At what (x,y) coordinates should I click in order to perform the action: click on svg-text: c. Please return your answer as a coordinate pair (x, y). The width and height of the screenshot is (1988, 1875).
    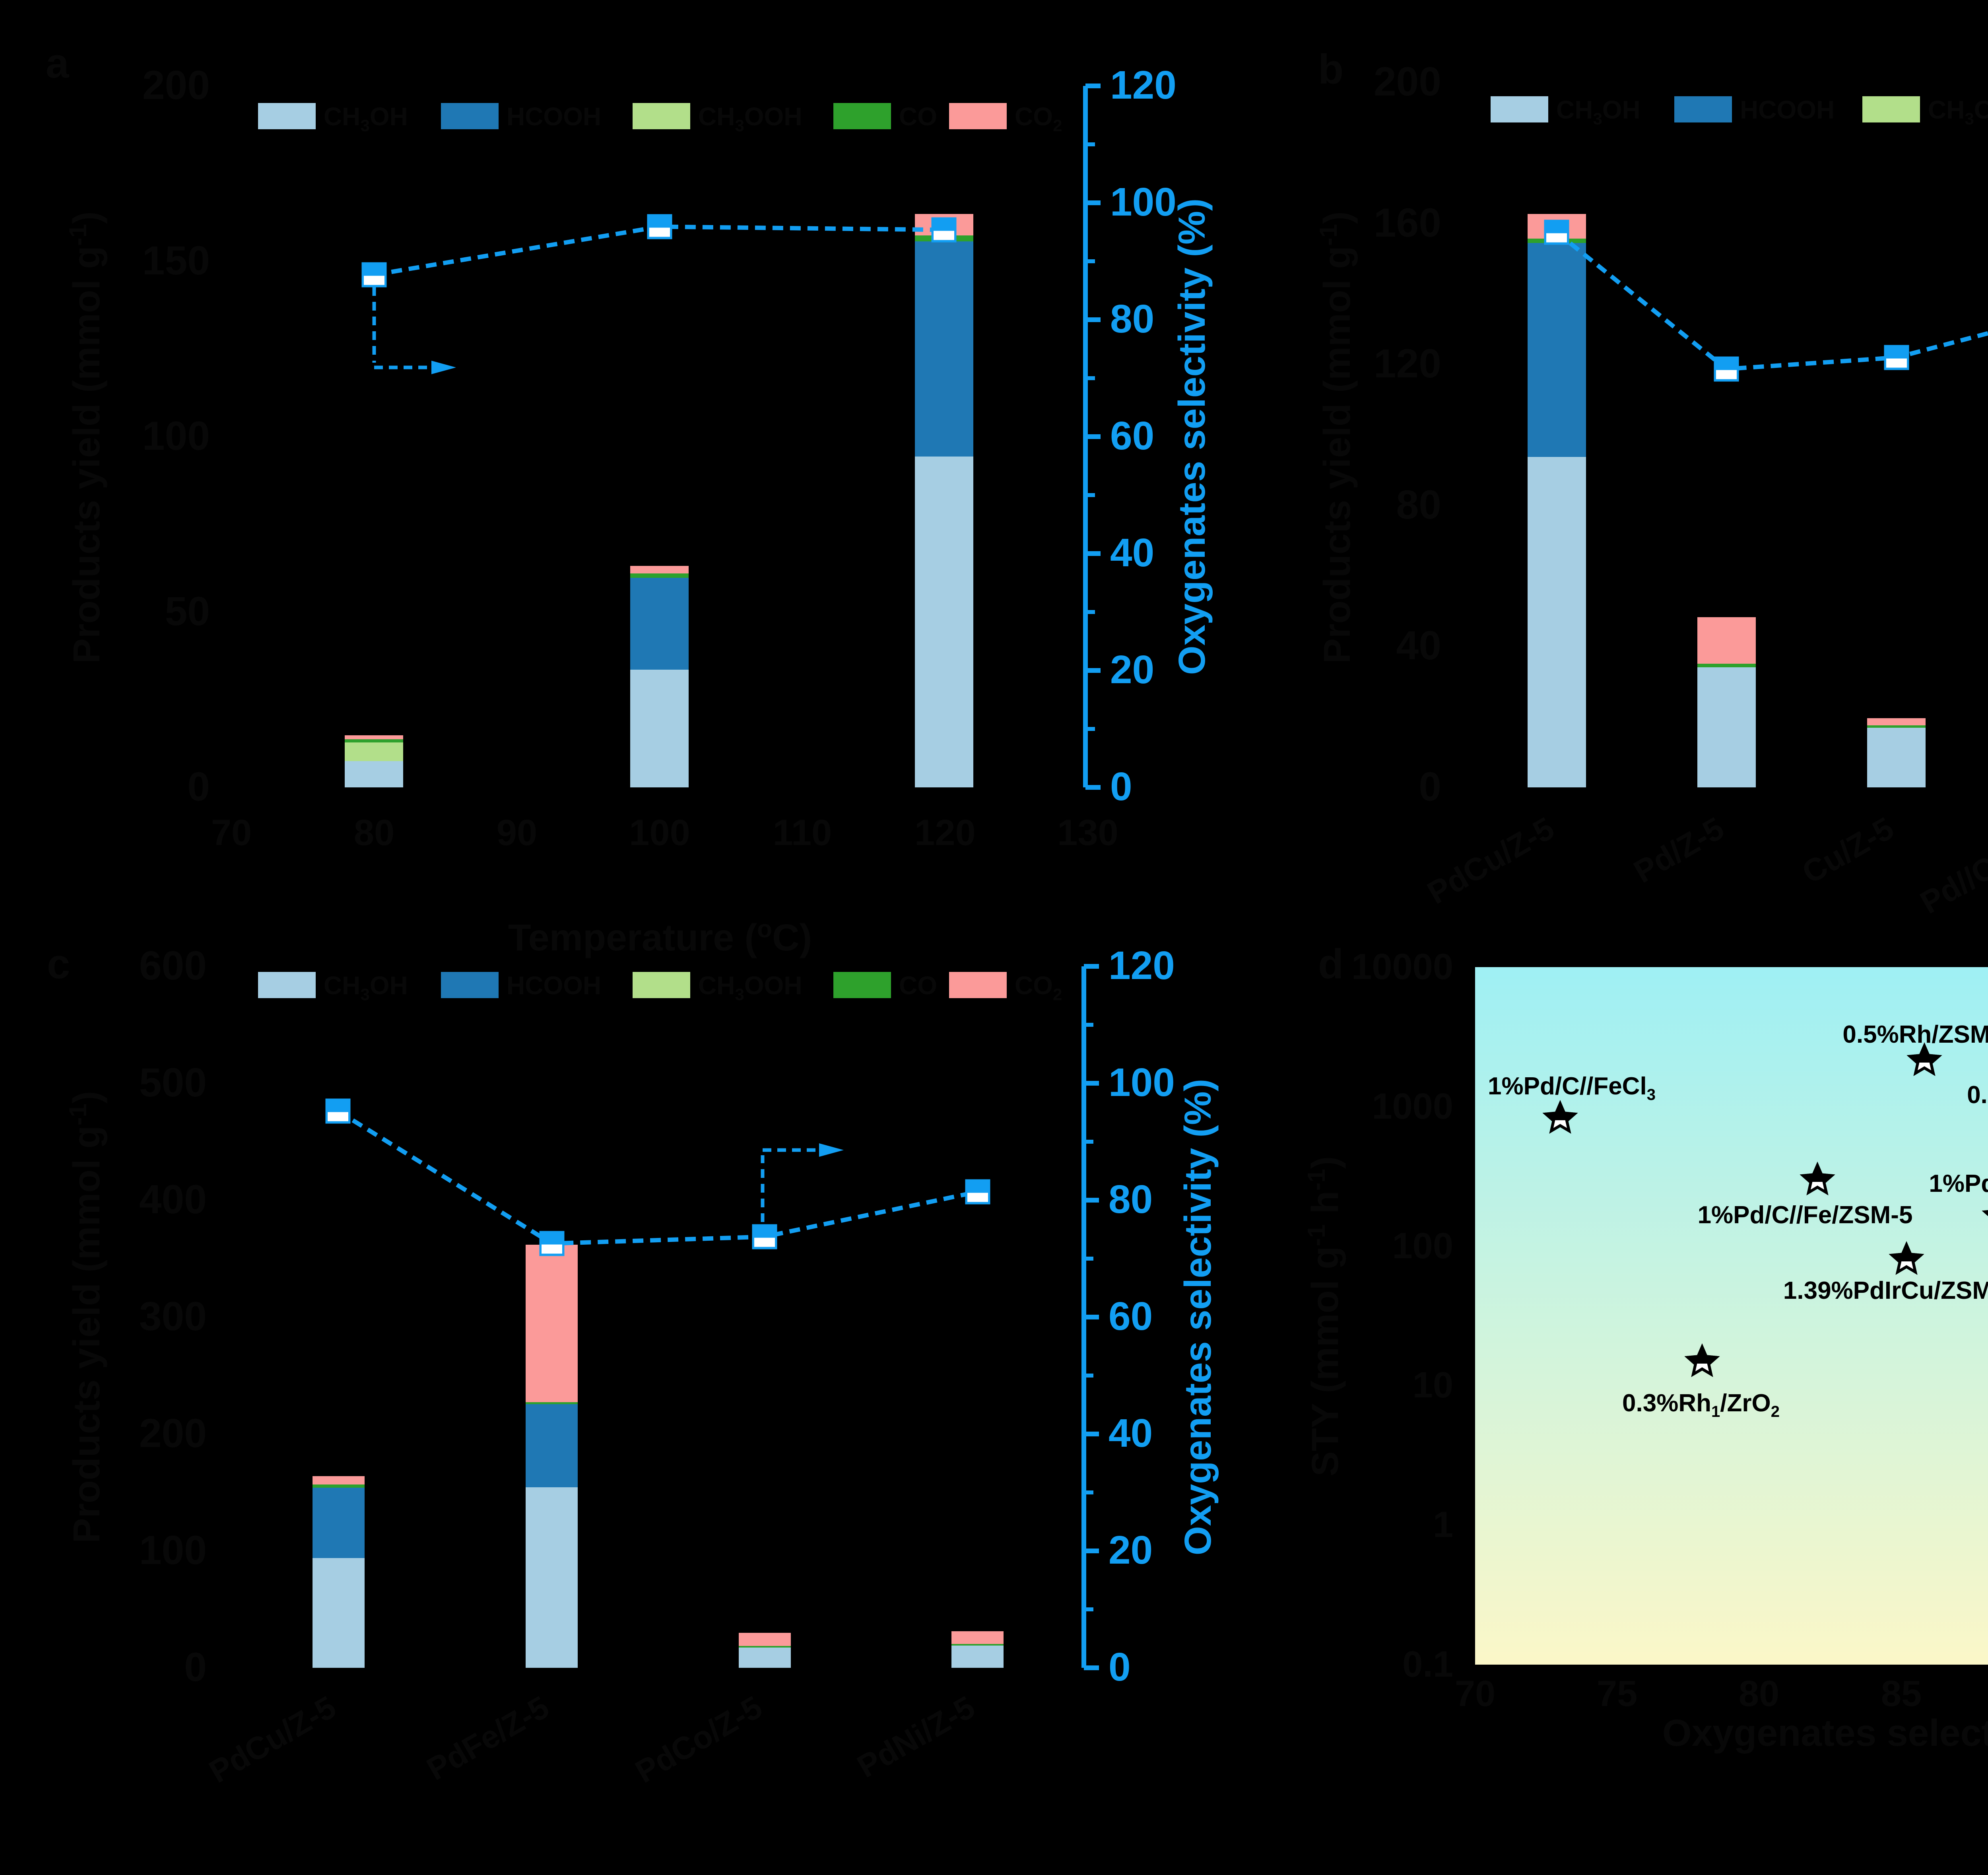
    Looking at the image, I should click on (58, 964).